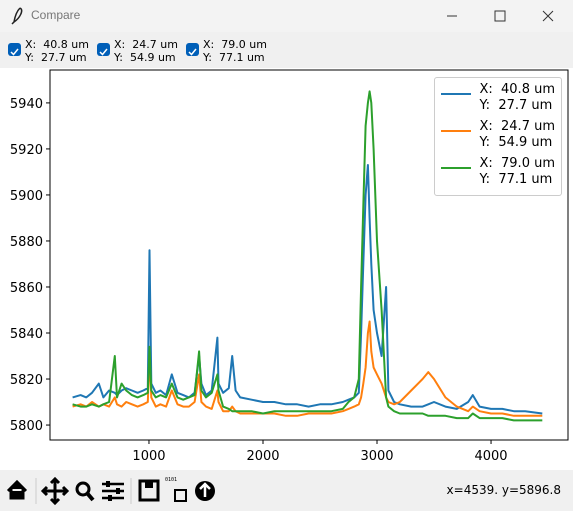 The image size is (573, 511). What do you see at coordinates (56, 15) in the screenshot?
I see `window-title: Compare` at bounding box center [56, 15].